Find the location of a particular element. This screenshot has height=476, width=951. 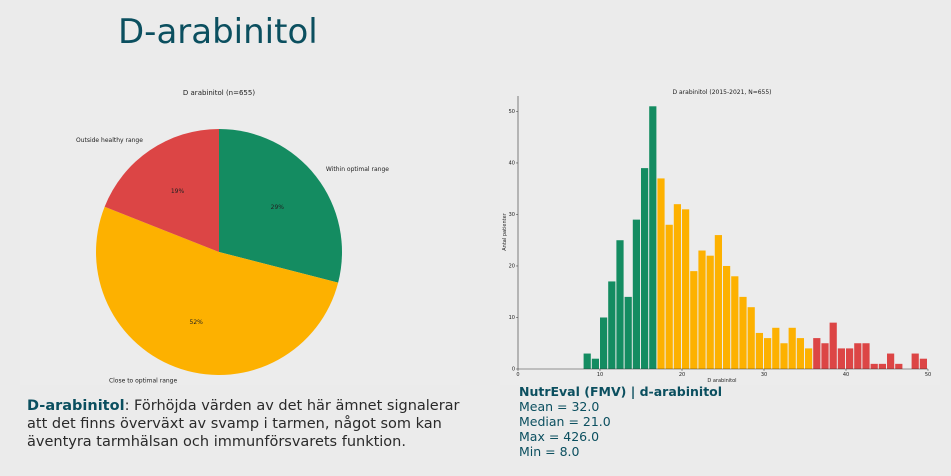

histogram-y-axis-label: Antal patienter is located at coordinates (505, 231).